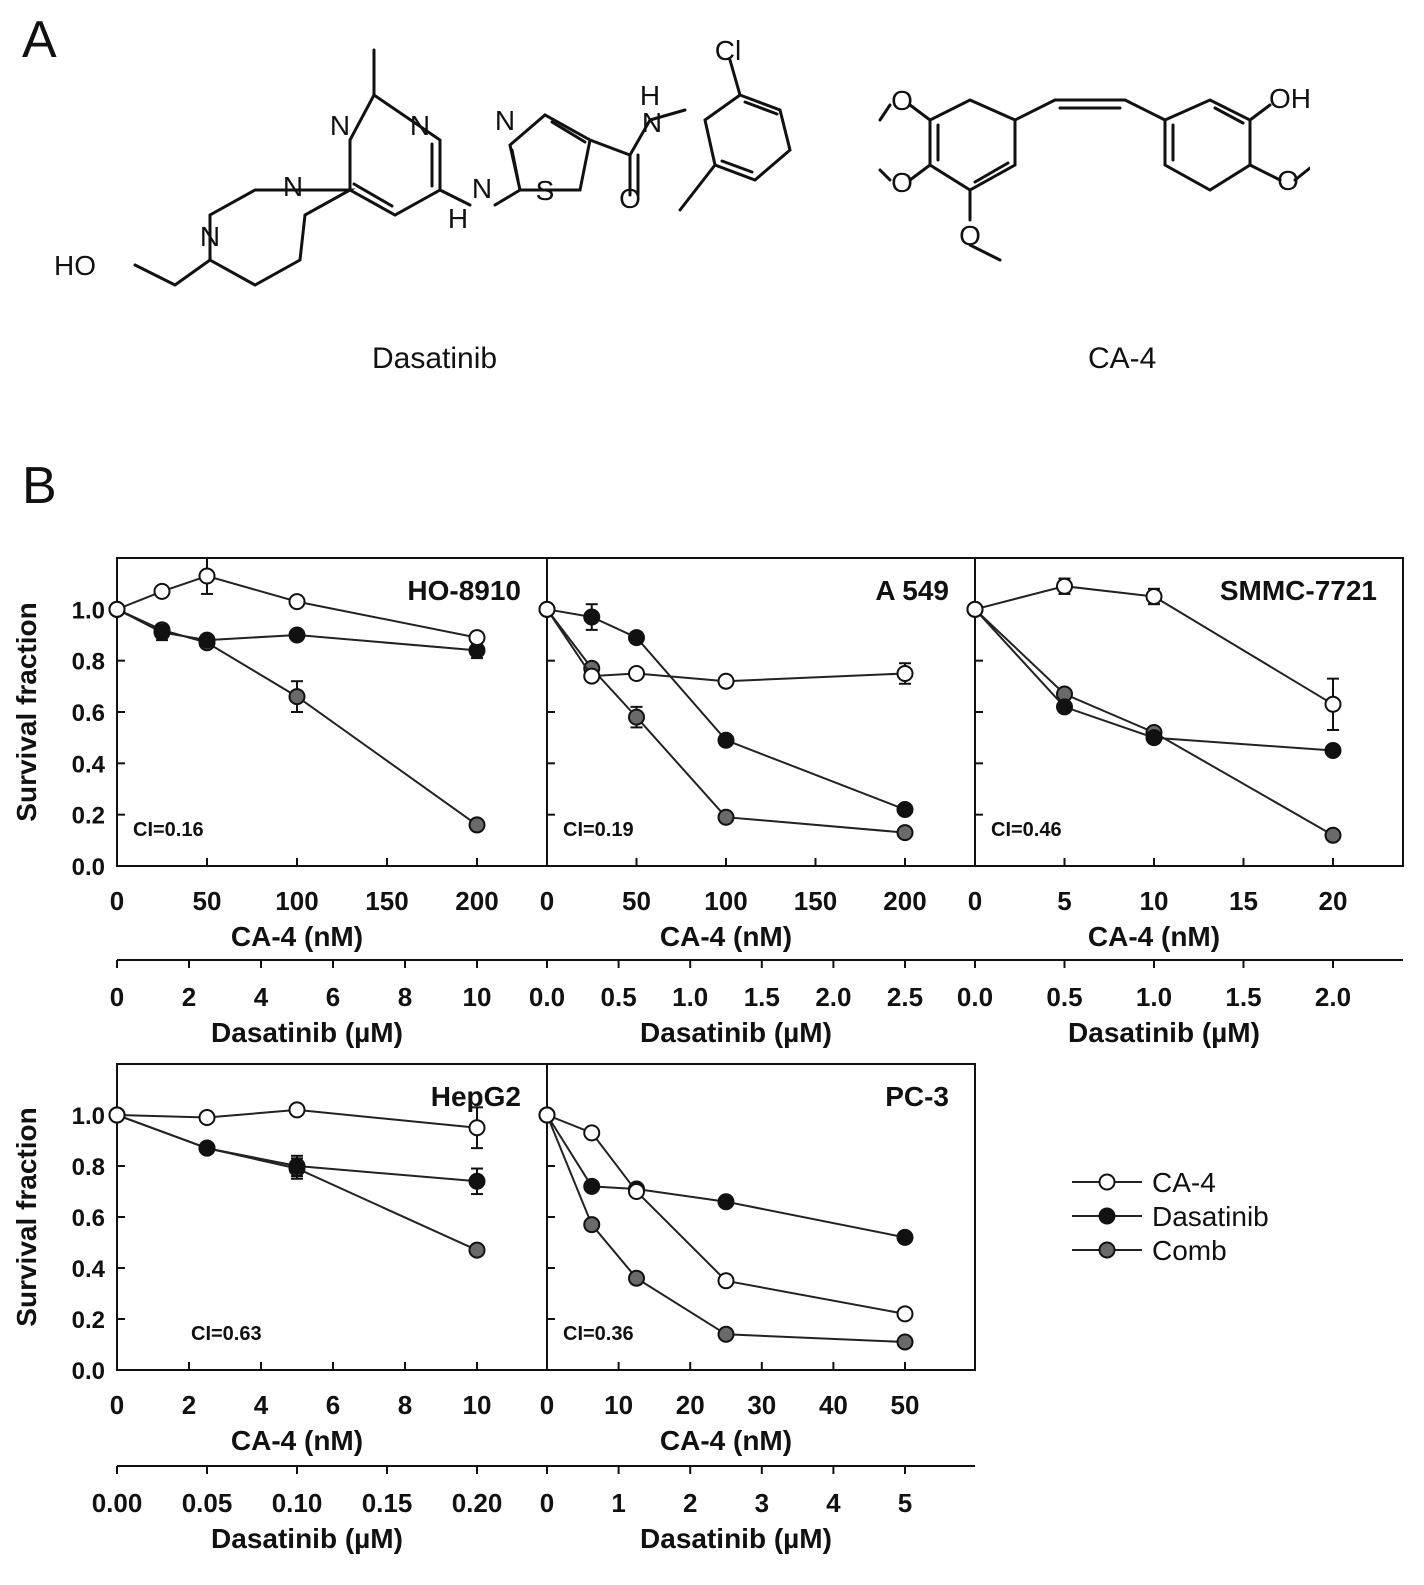  What do you see at coordinates (458, 218) in the screenshot?
I see `atom-h-link: H` at bounding box center [458, 218].